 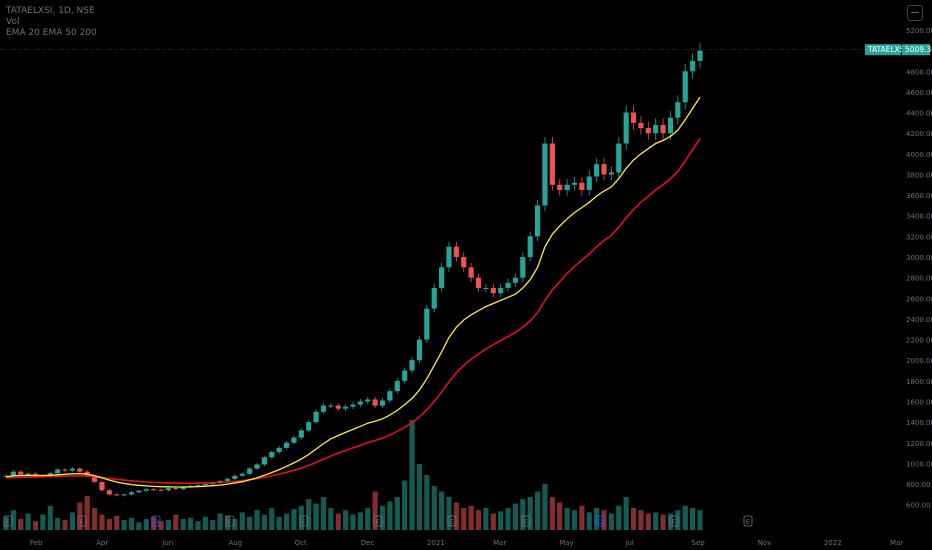 I want to click on x-tick-label: Oct, so click(x=301, y=543).